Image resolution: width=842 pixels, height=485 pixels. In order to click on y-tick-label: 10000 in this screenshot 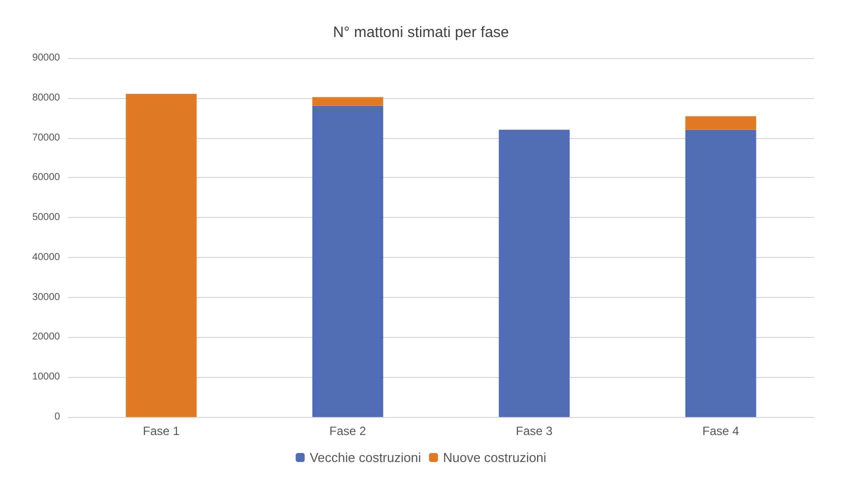, I will do `click(46, 377)`.